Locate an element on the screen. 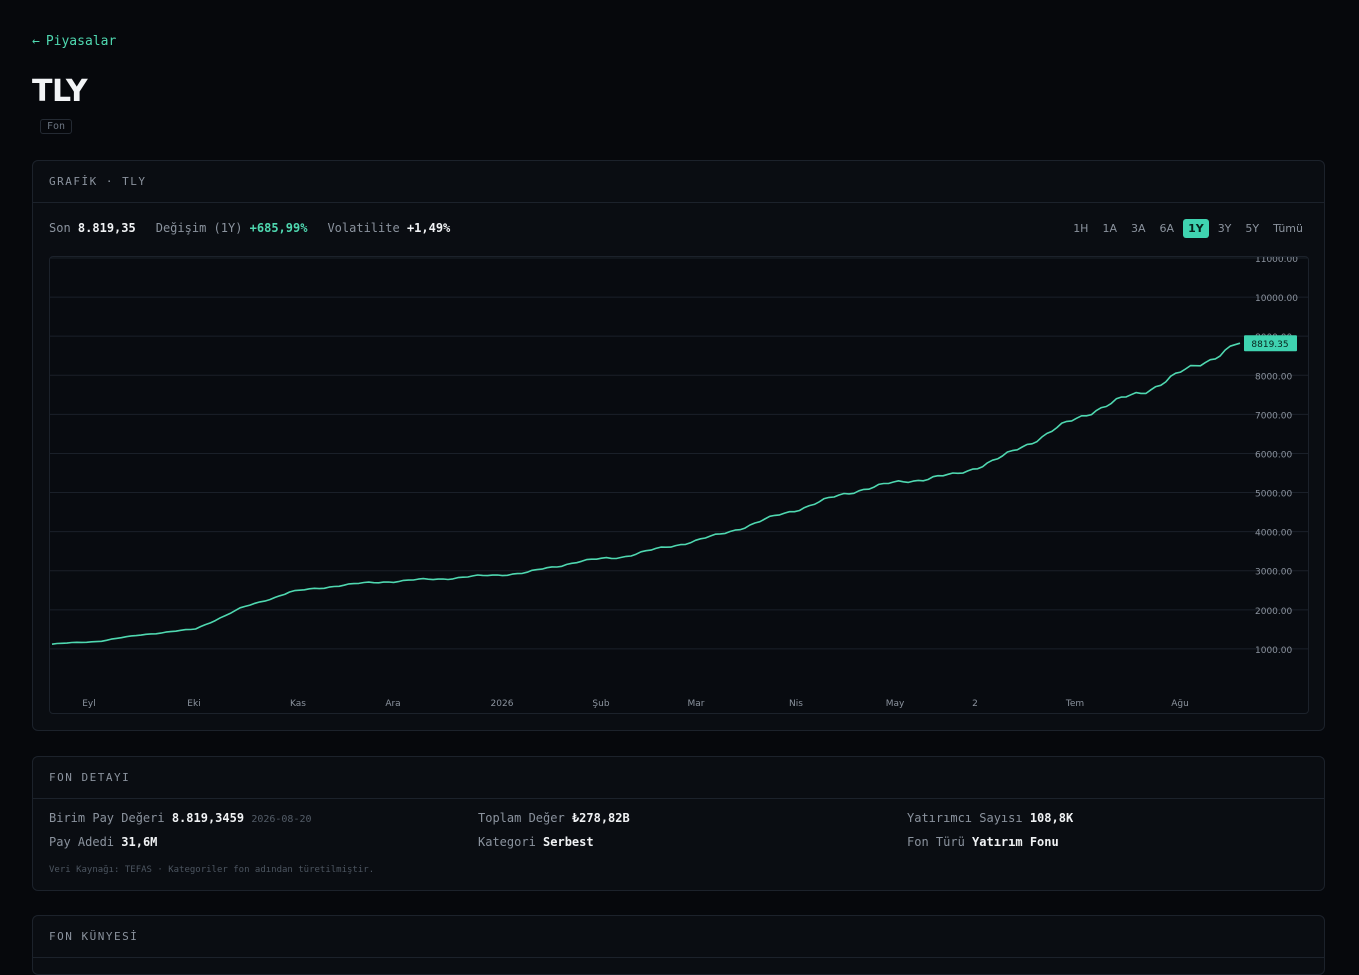  last-value-tag is located at coordinates (1270, 343).